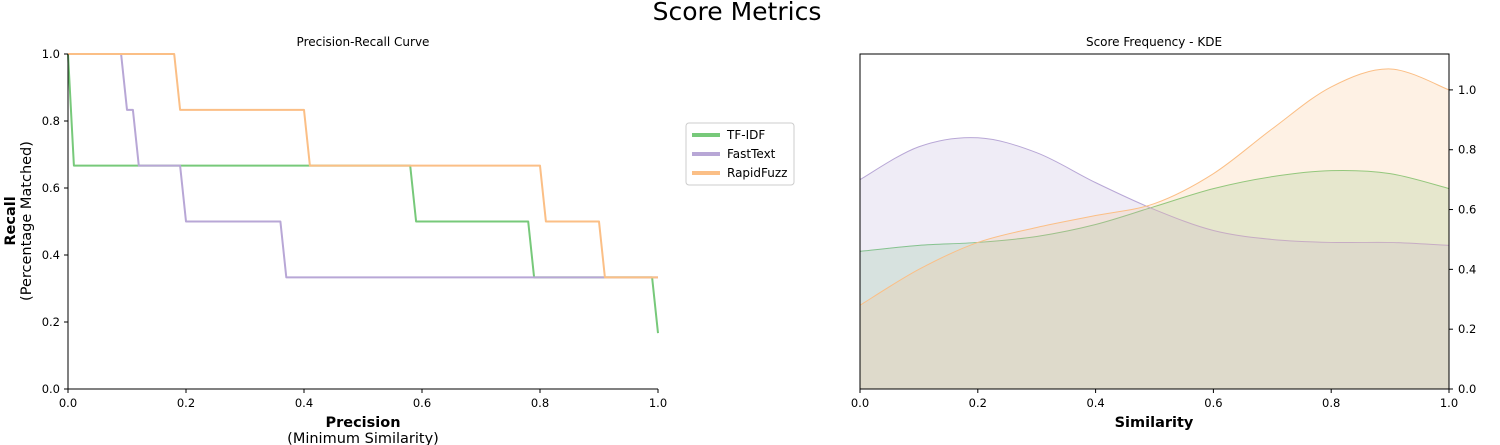 This screenshot has width=1500, height=445. I want to click on kde-x-axis-label: Similarity, so click(1154, 423).